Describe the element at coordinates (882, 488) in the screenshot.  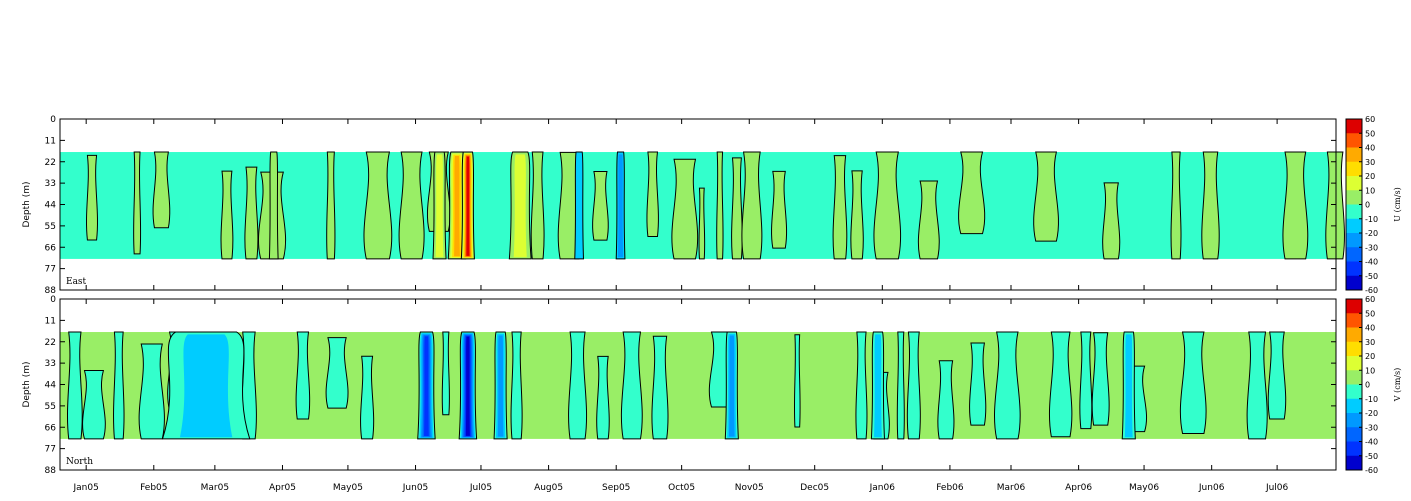
I see `x-tick-label: Jan06` at that location.